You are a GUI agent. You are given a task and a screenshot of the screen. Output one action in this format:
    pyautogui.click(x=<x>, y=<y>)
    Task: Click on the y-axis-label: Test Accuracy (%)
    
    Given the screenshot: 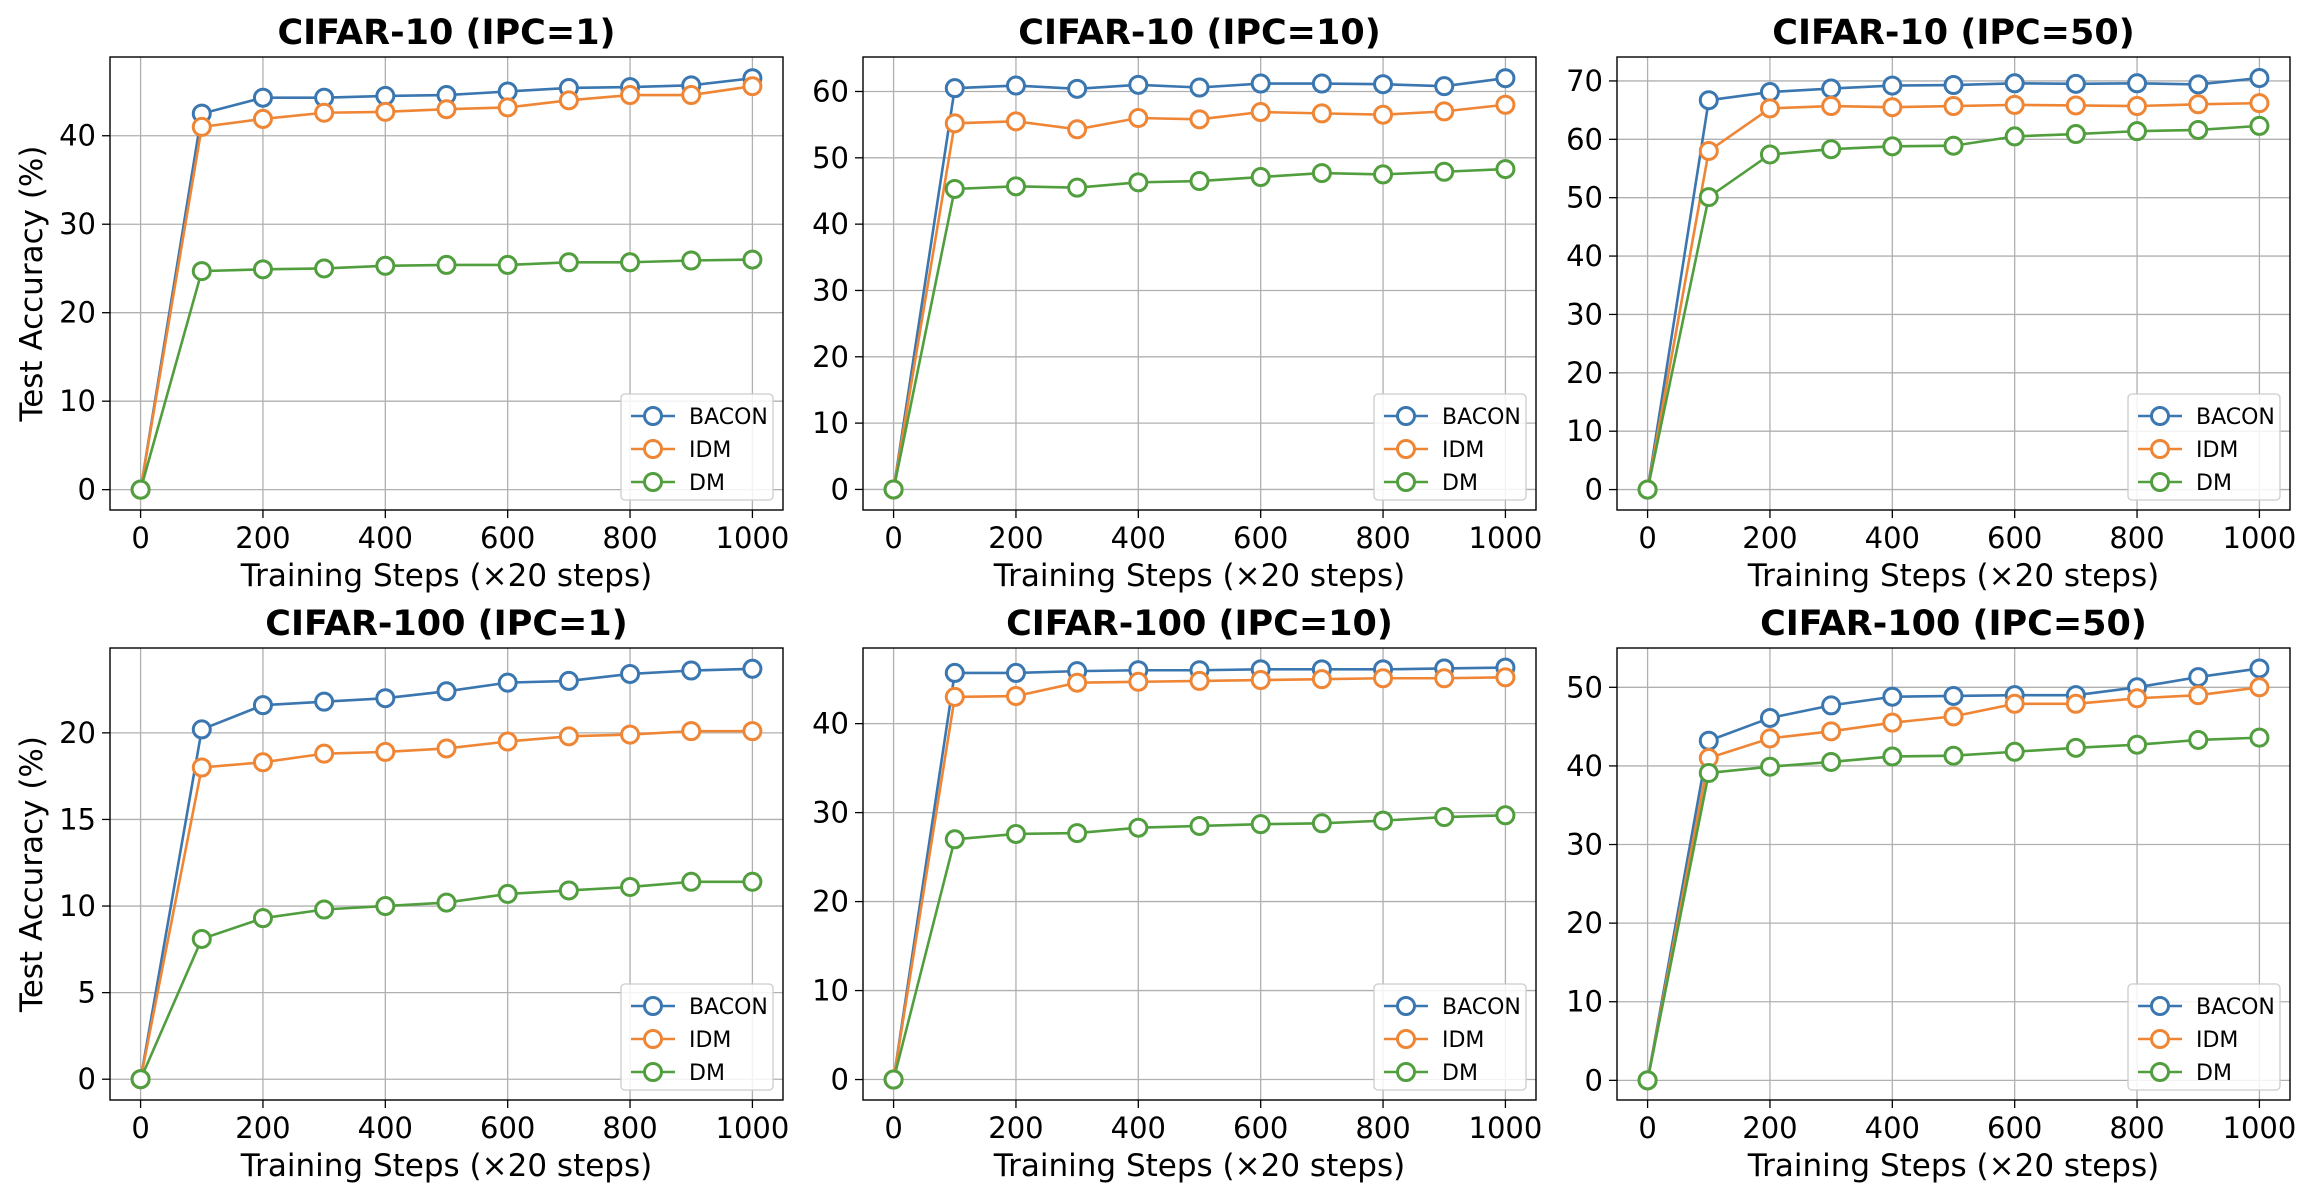 What is the action you would take?
    pyautogui.click(x=32, y=284)
    